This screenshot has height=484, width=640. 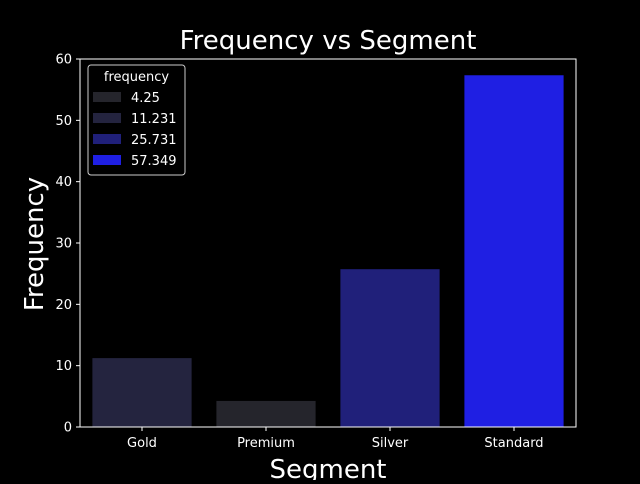 What do you see at coordinates (63, 182) in the screenshot?
I see `y-tick-label: 40` at bounding box center [63, 182].